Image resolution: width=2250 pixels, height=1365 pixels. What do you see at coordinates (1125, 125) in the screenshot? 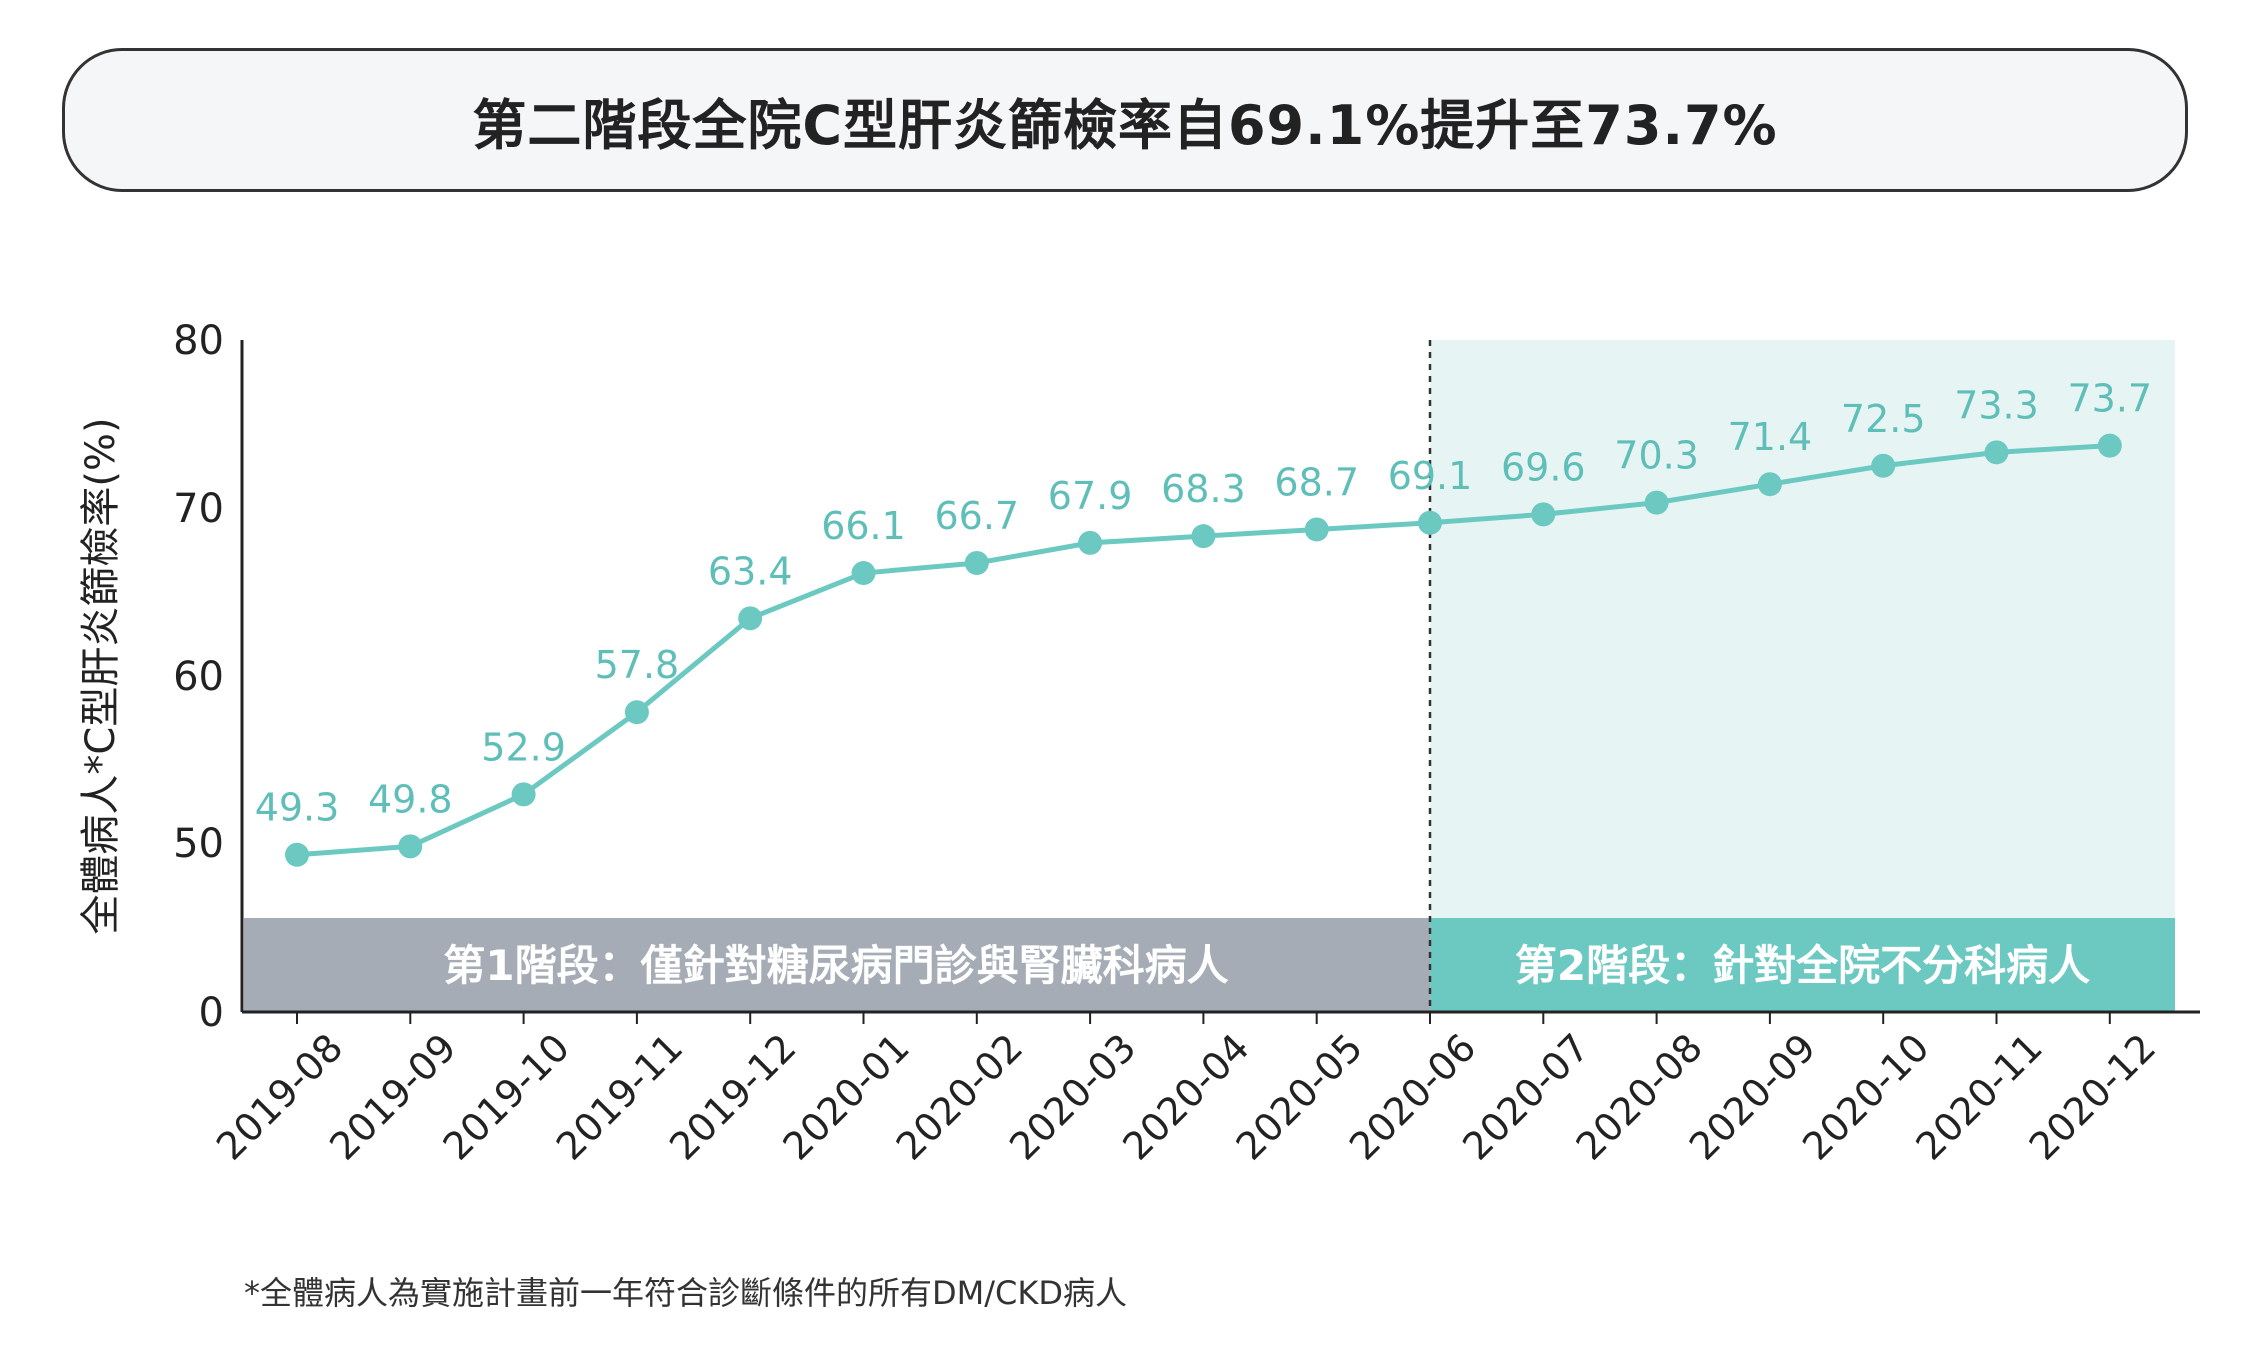
I see `page-title: 第二階段全院C型肝炎篩檢率自69.1%提升至73.7%` at bounding box center [1125, 125].